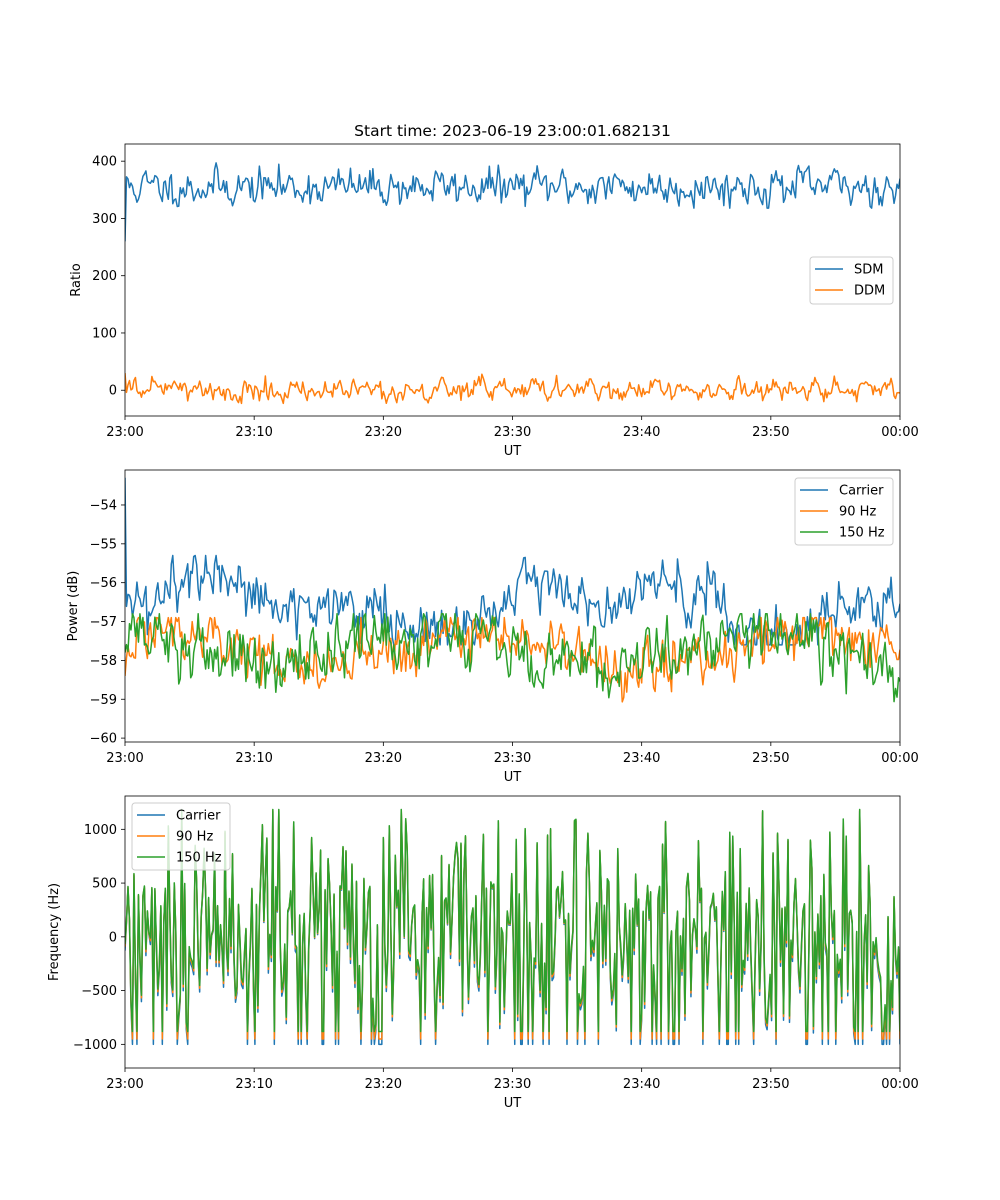  What do you see at coordinates (512, 388) in the screenshot?
I see `series-line-ddm` at bounding box center [512, 388].